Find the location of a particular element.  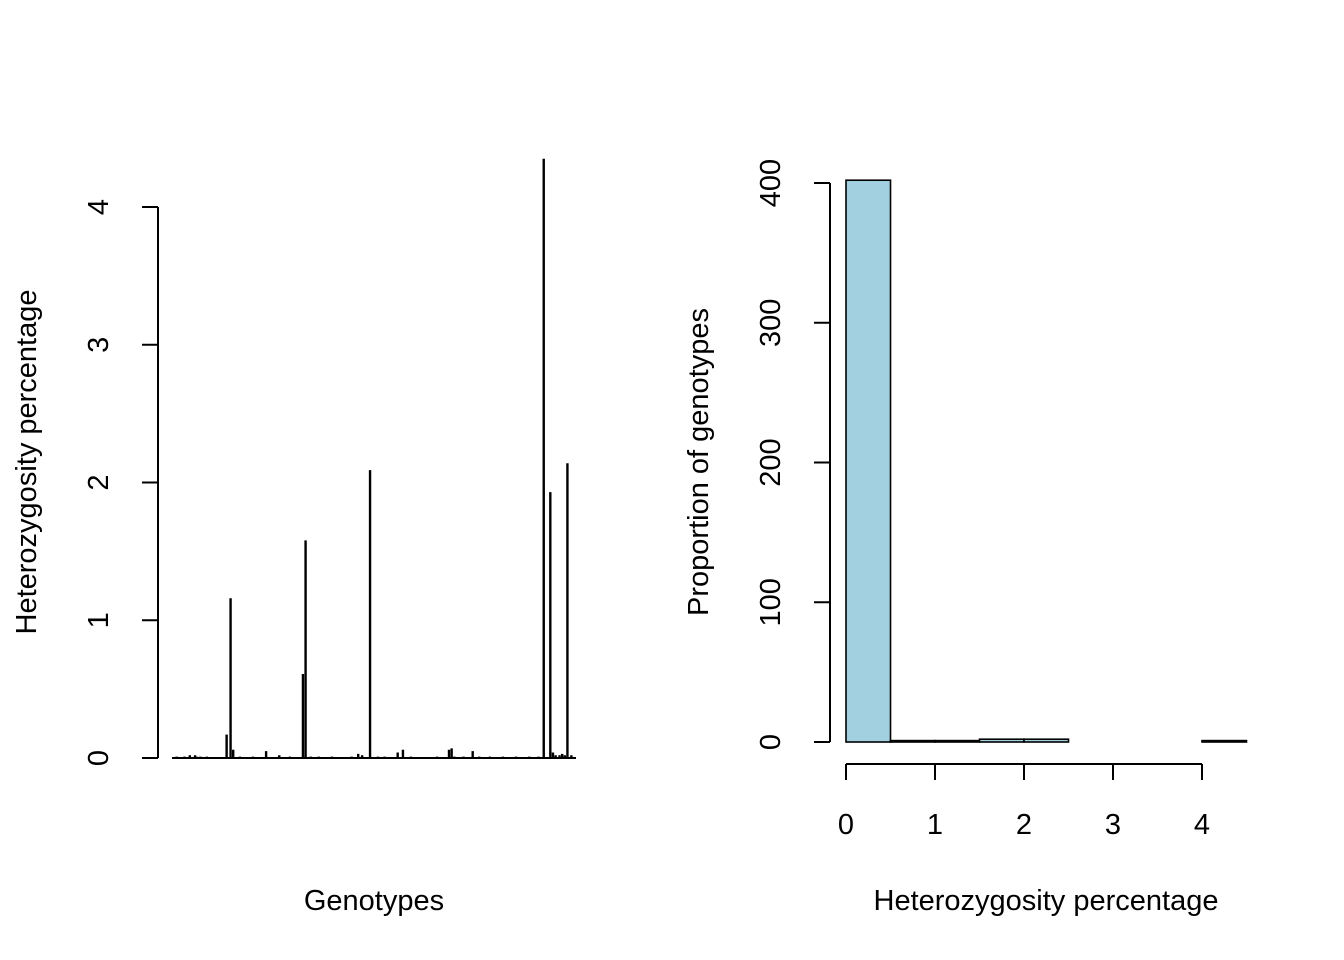

right-x-axis-label: Heterozygosity percentage is located at coordinates (1046, 901).